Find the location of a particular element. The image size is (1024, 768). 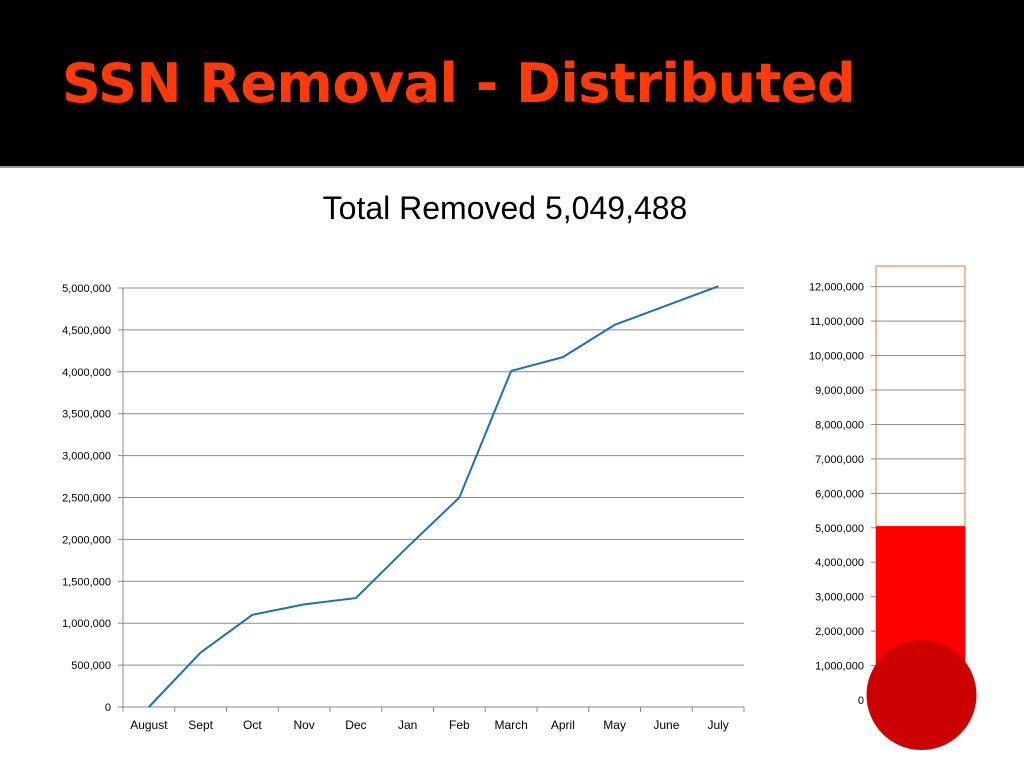

x-tick-label: Oct is located at coordinates (252, 725).